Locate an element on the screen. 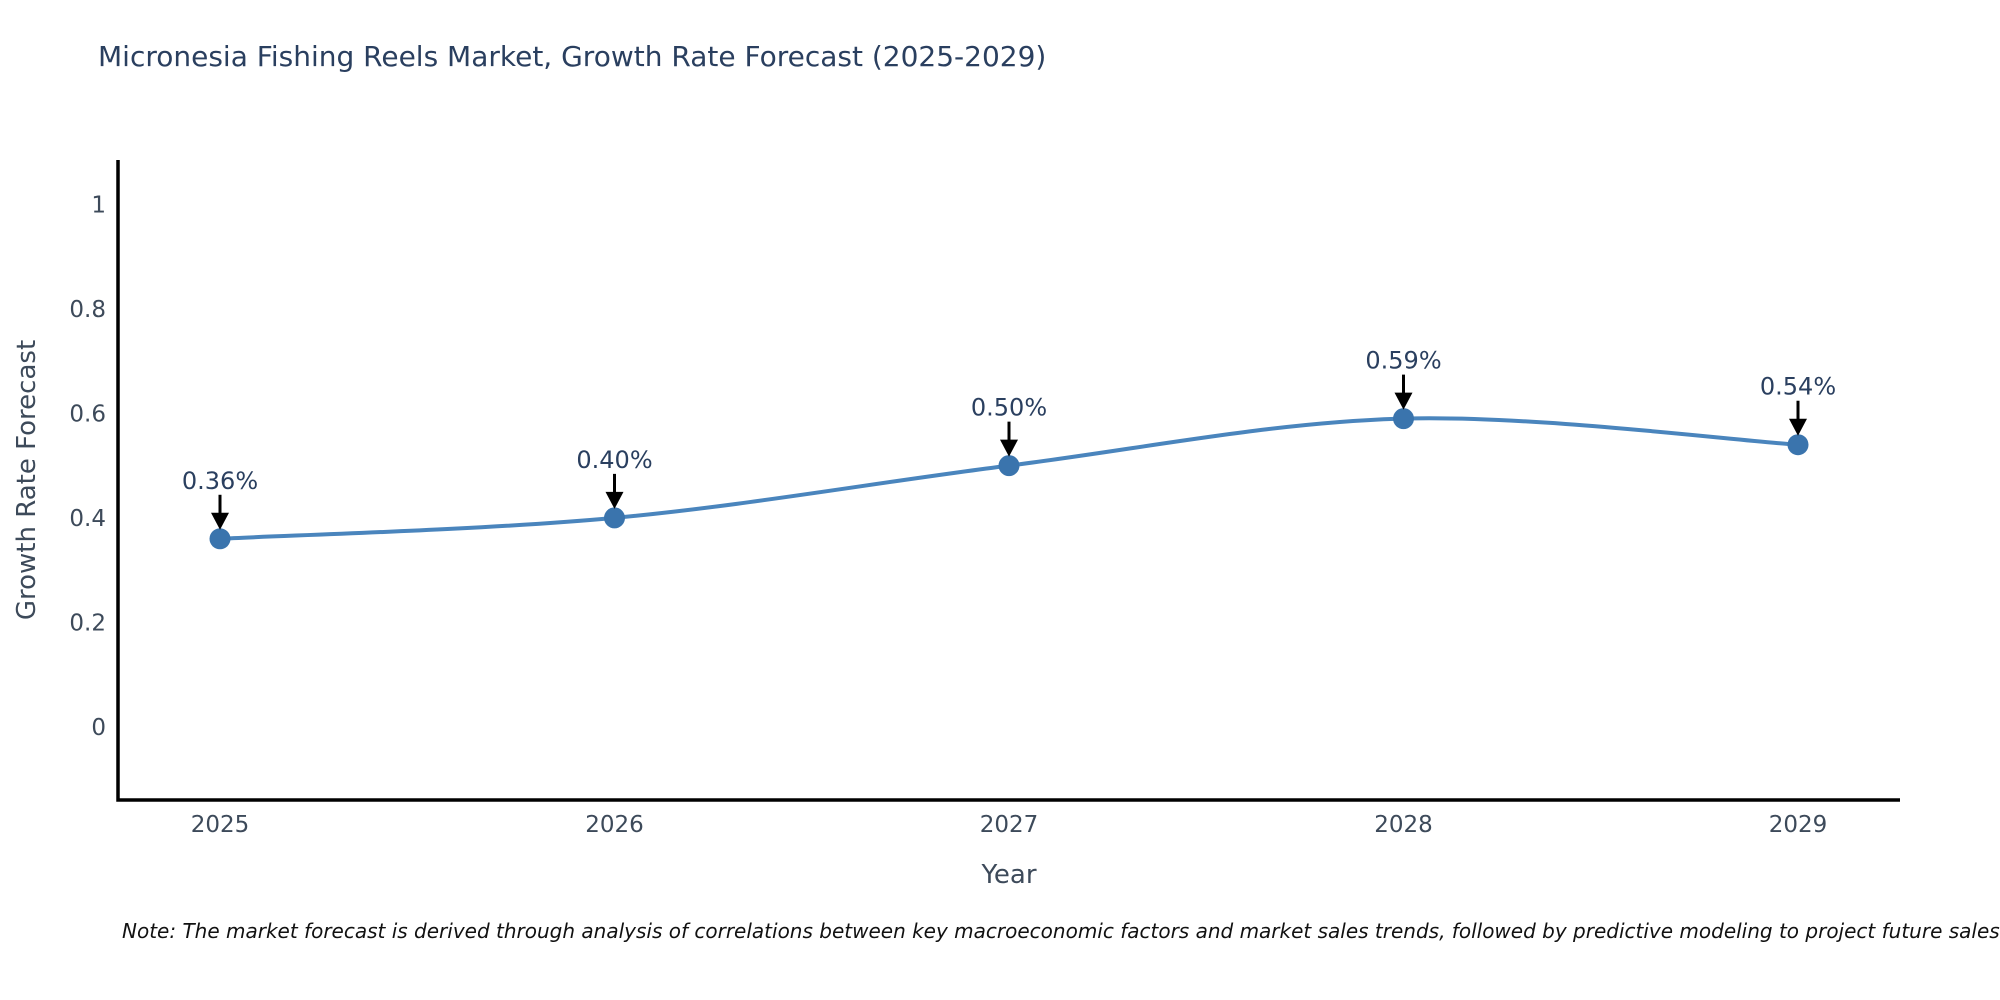  y-tick-label: 0.4 is located at coordinates (87, 519).